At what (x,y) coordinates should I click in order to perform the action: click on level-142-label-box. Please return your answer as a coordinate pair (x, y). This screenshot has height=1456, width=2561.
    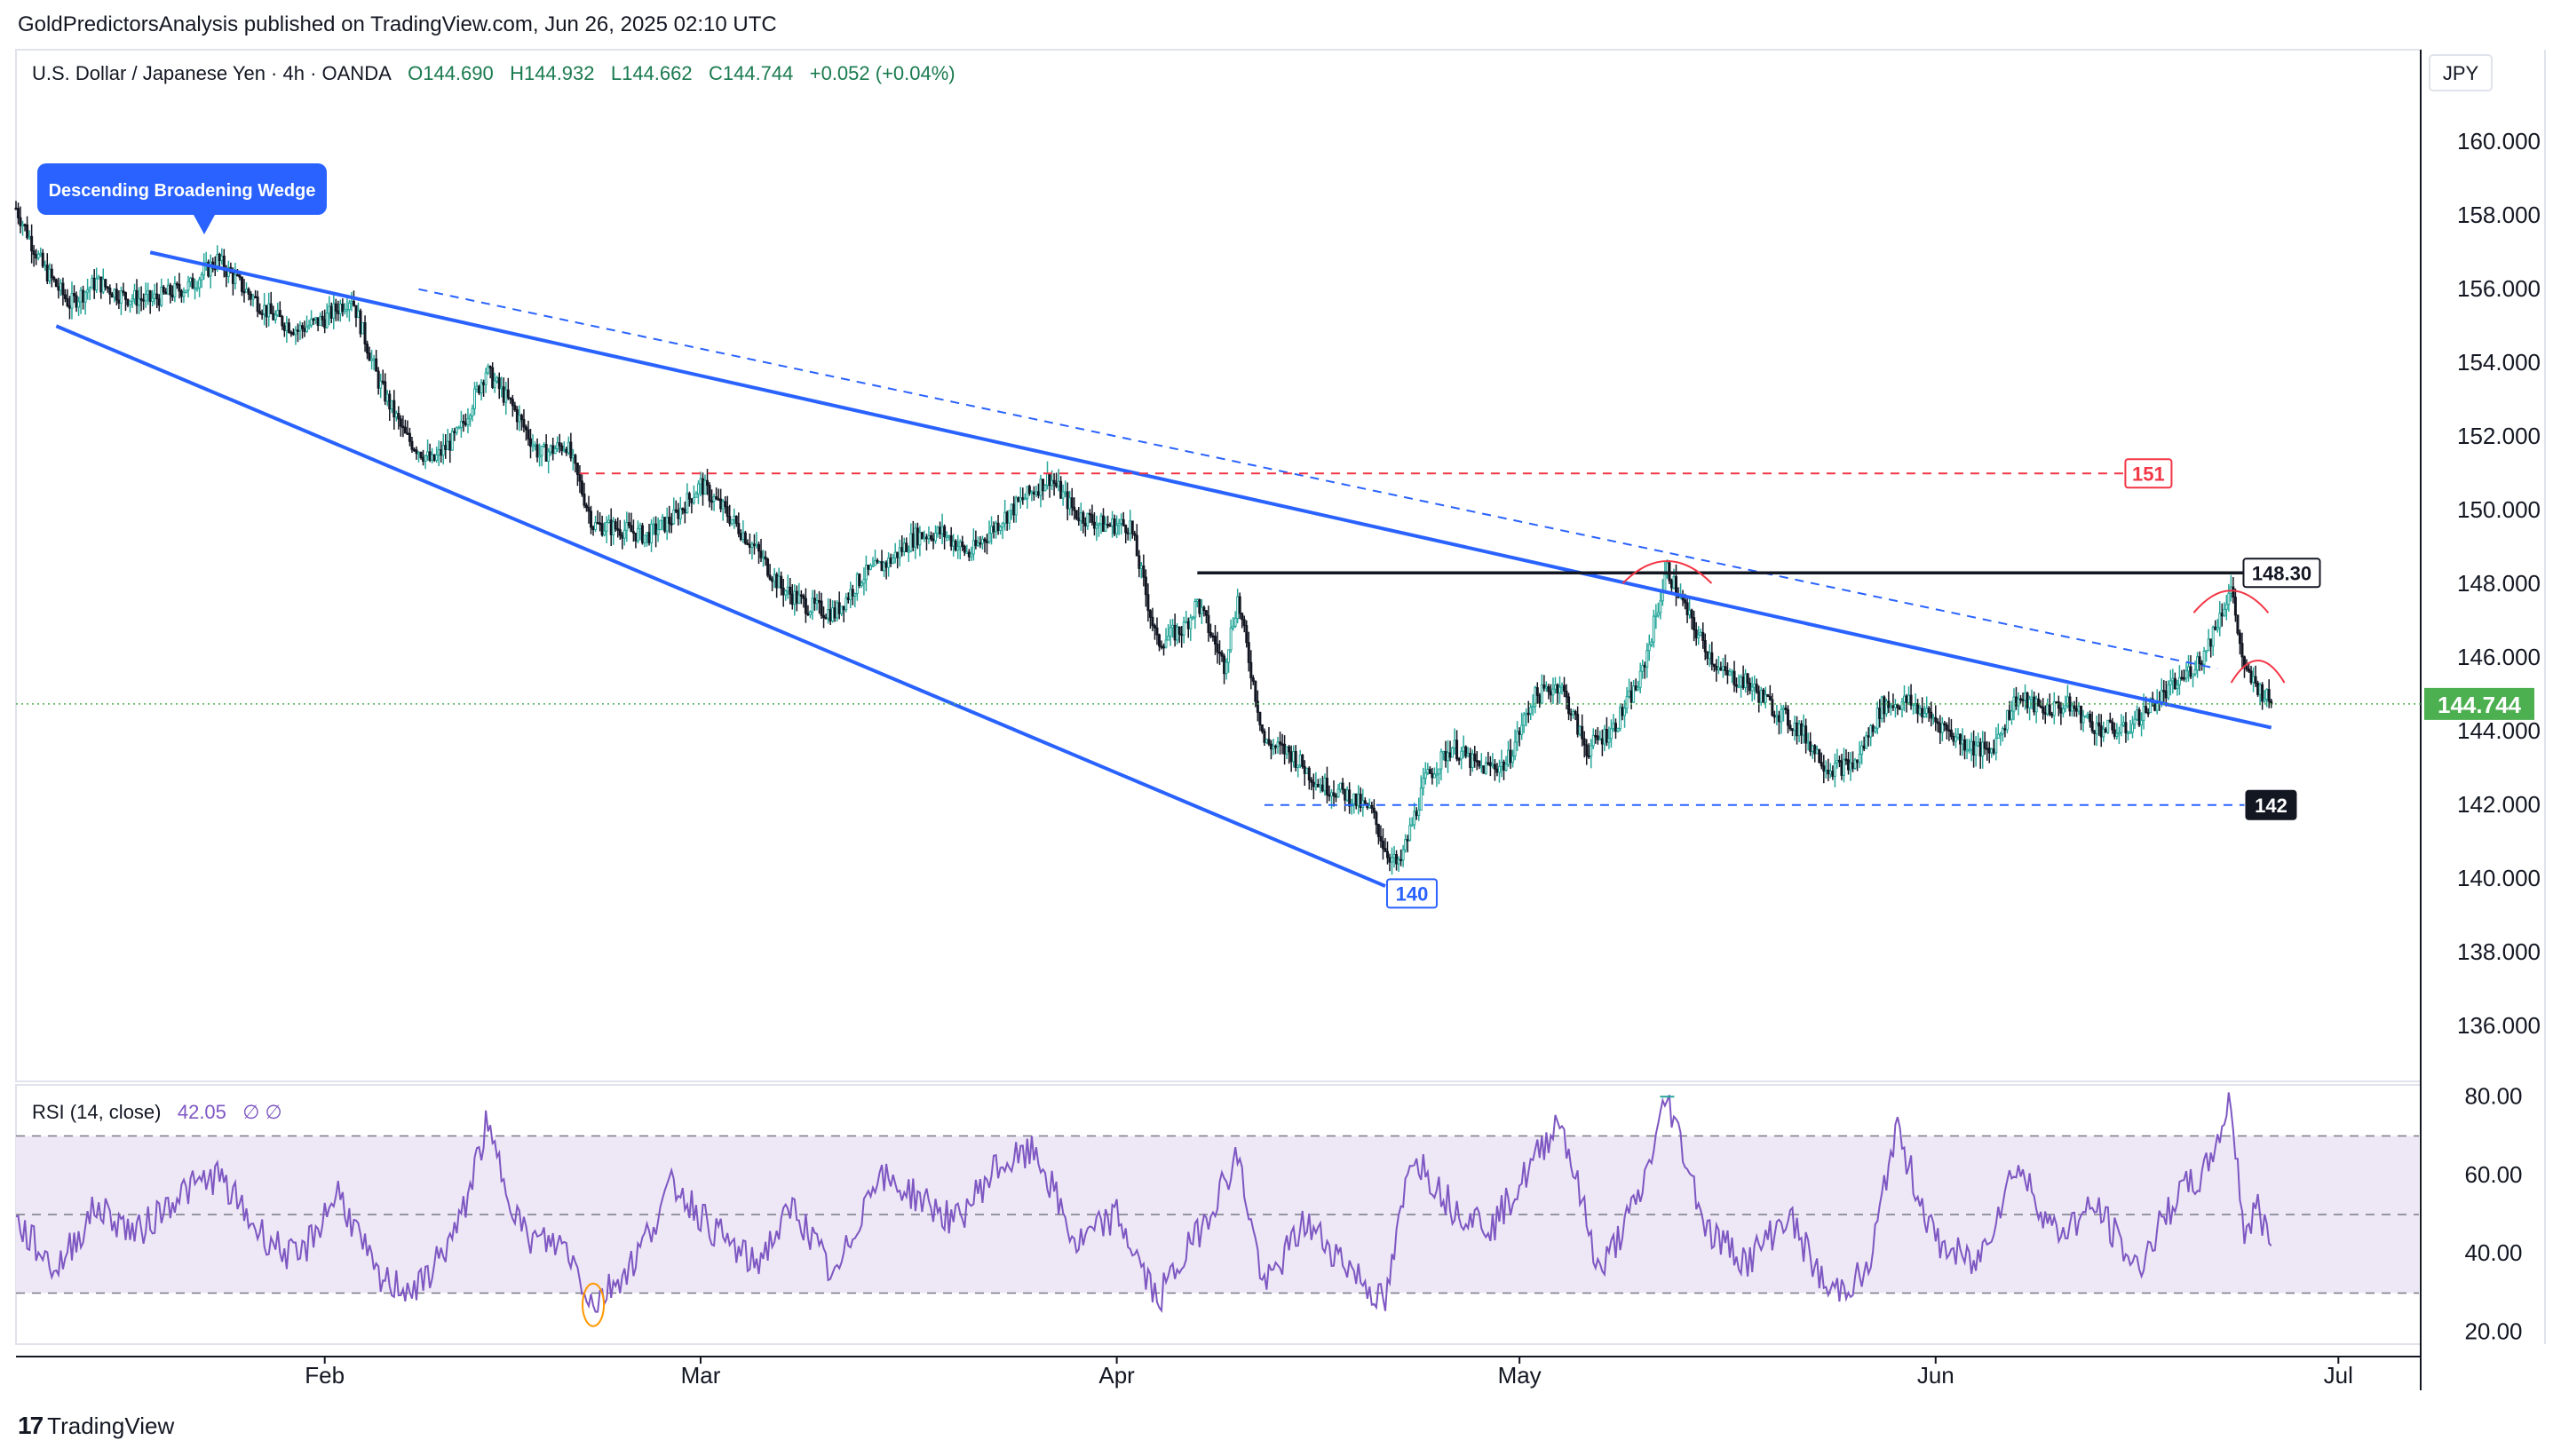
    Looking at the image, I should click on (2271, 804).